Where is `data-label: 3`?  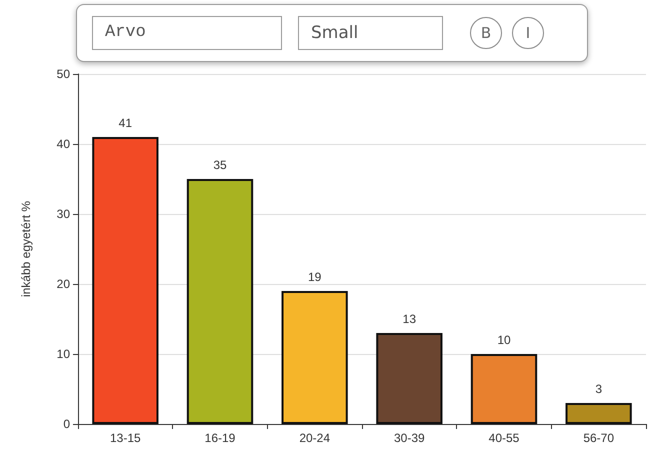 data-label: 3 is located at coordinates (598, 389).